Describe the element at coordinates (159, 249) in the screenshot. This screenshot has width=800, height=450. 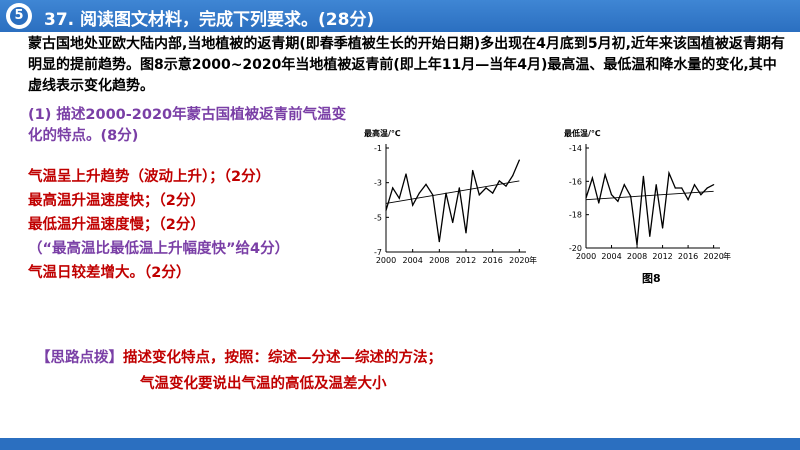
I see `answer-line: （“最高温比最低温上升幅度快”给4分）` at that location.